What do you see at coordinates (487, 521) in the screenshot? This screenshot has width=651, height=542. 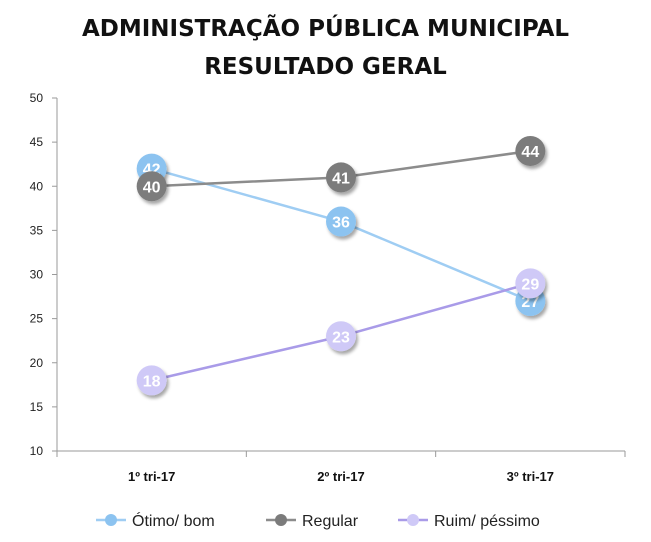 I see `legend-label: Ruim/ péssimo` at bounding box center [487, 521].